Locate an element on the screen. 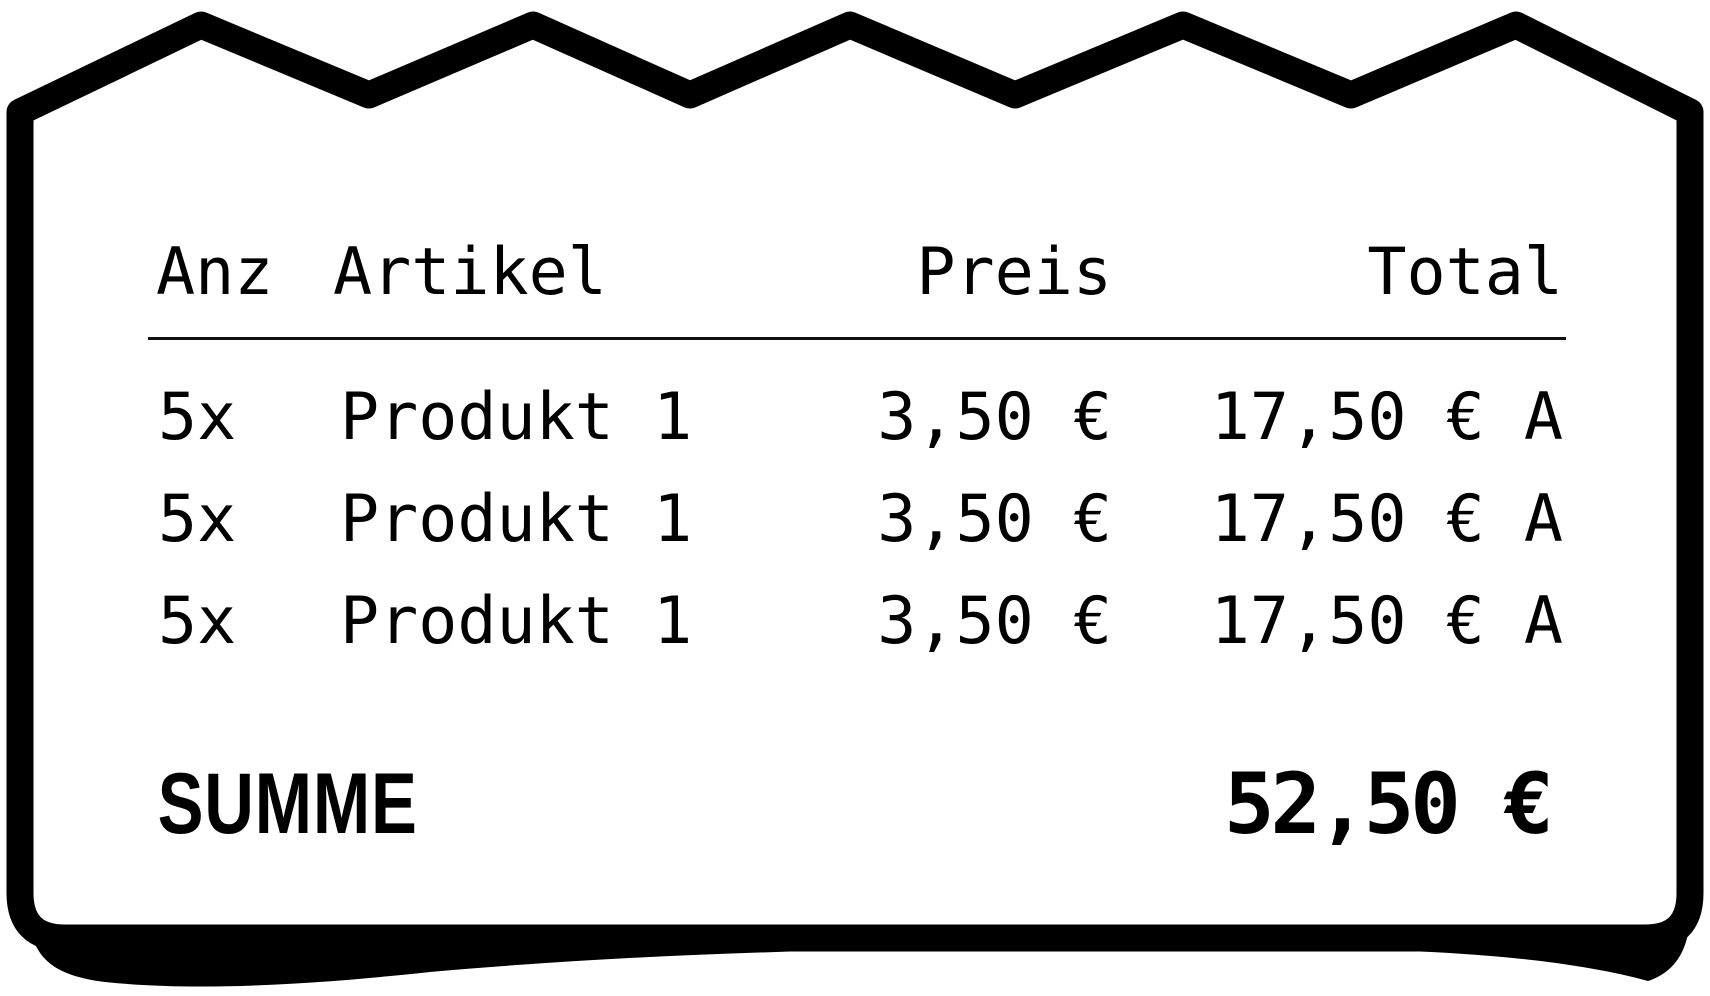 This screenshot has width=1710, height=996. header-total: Total is located at coordinates (1465, 272).